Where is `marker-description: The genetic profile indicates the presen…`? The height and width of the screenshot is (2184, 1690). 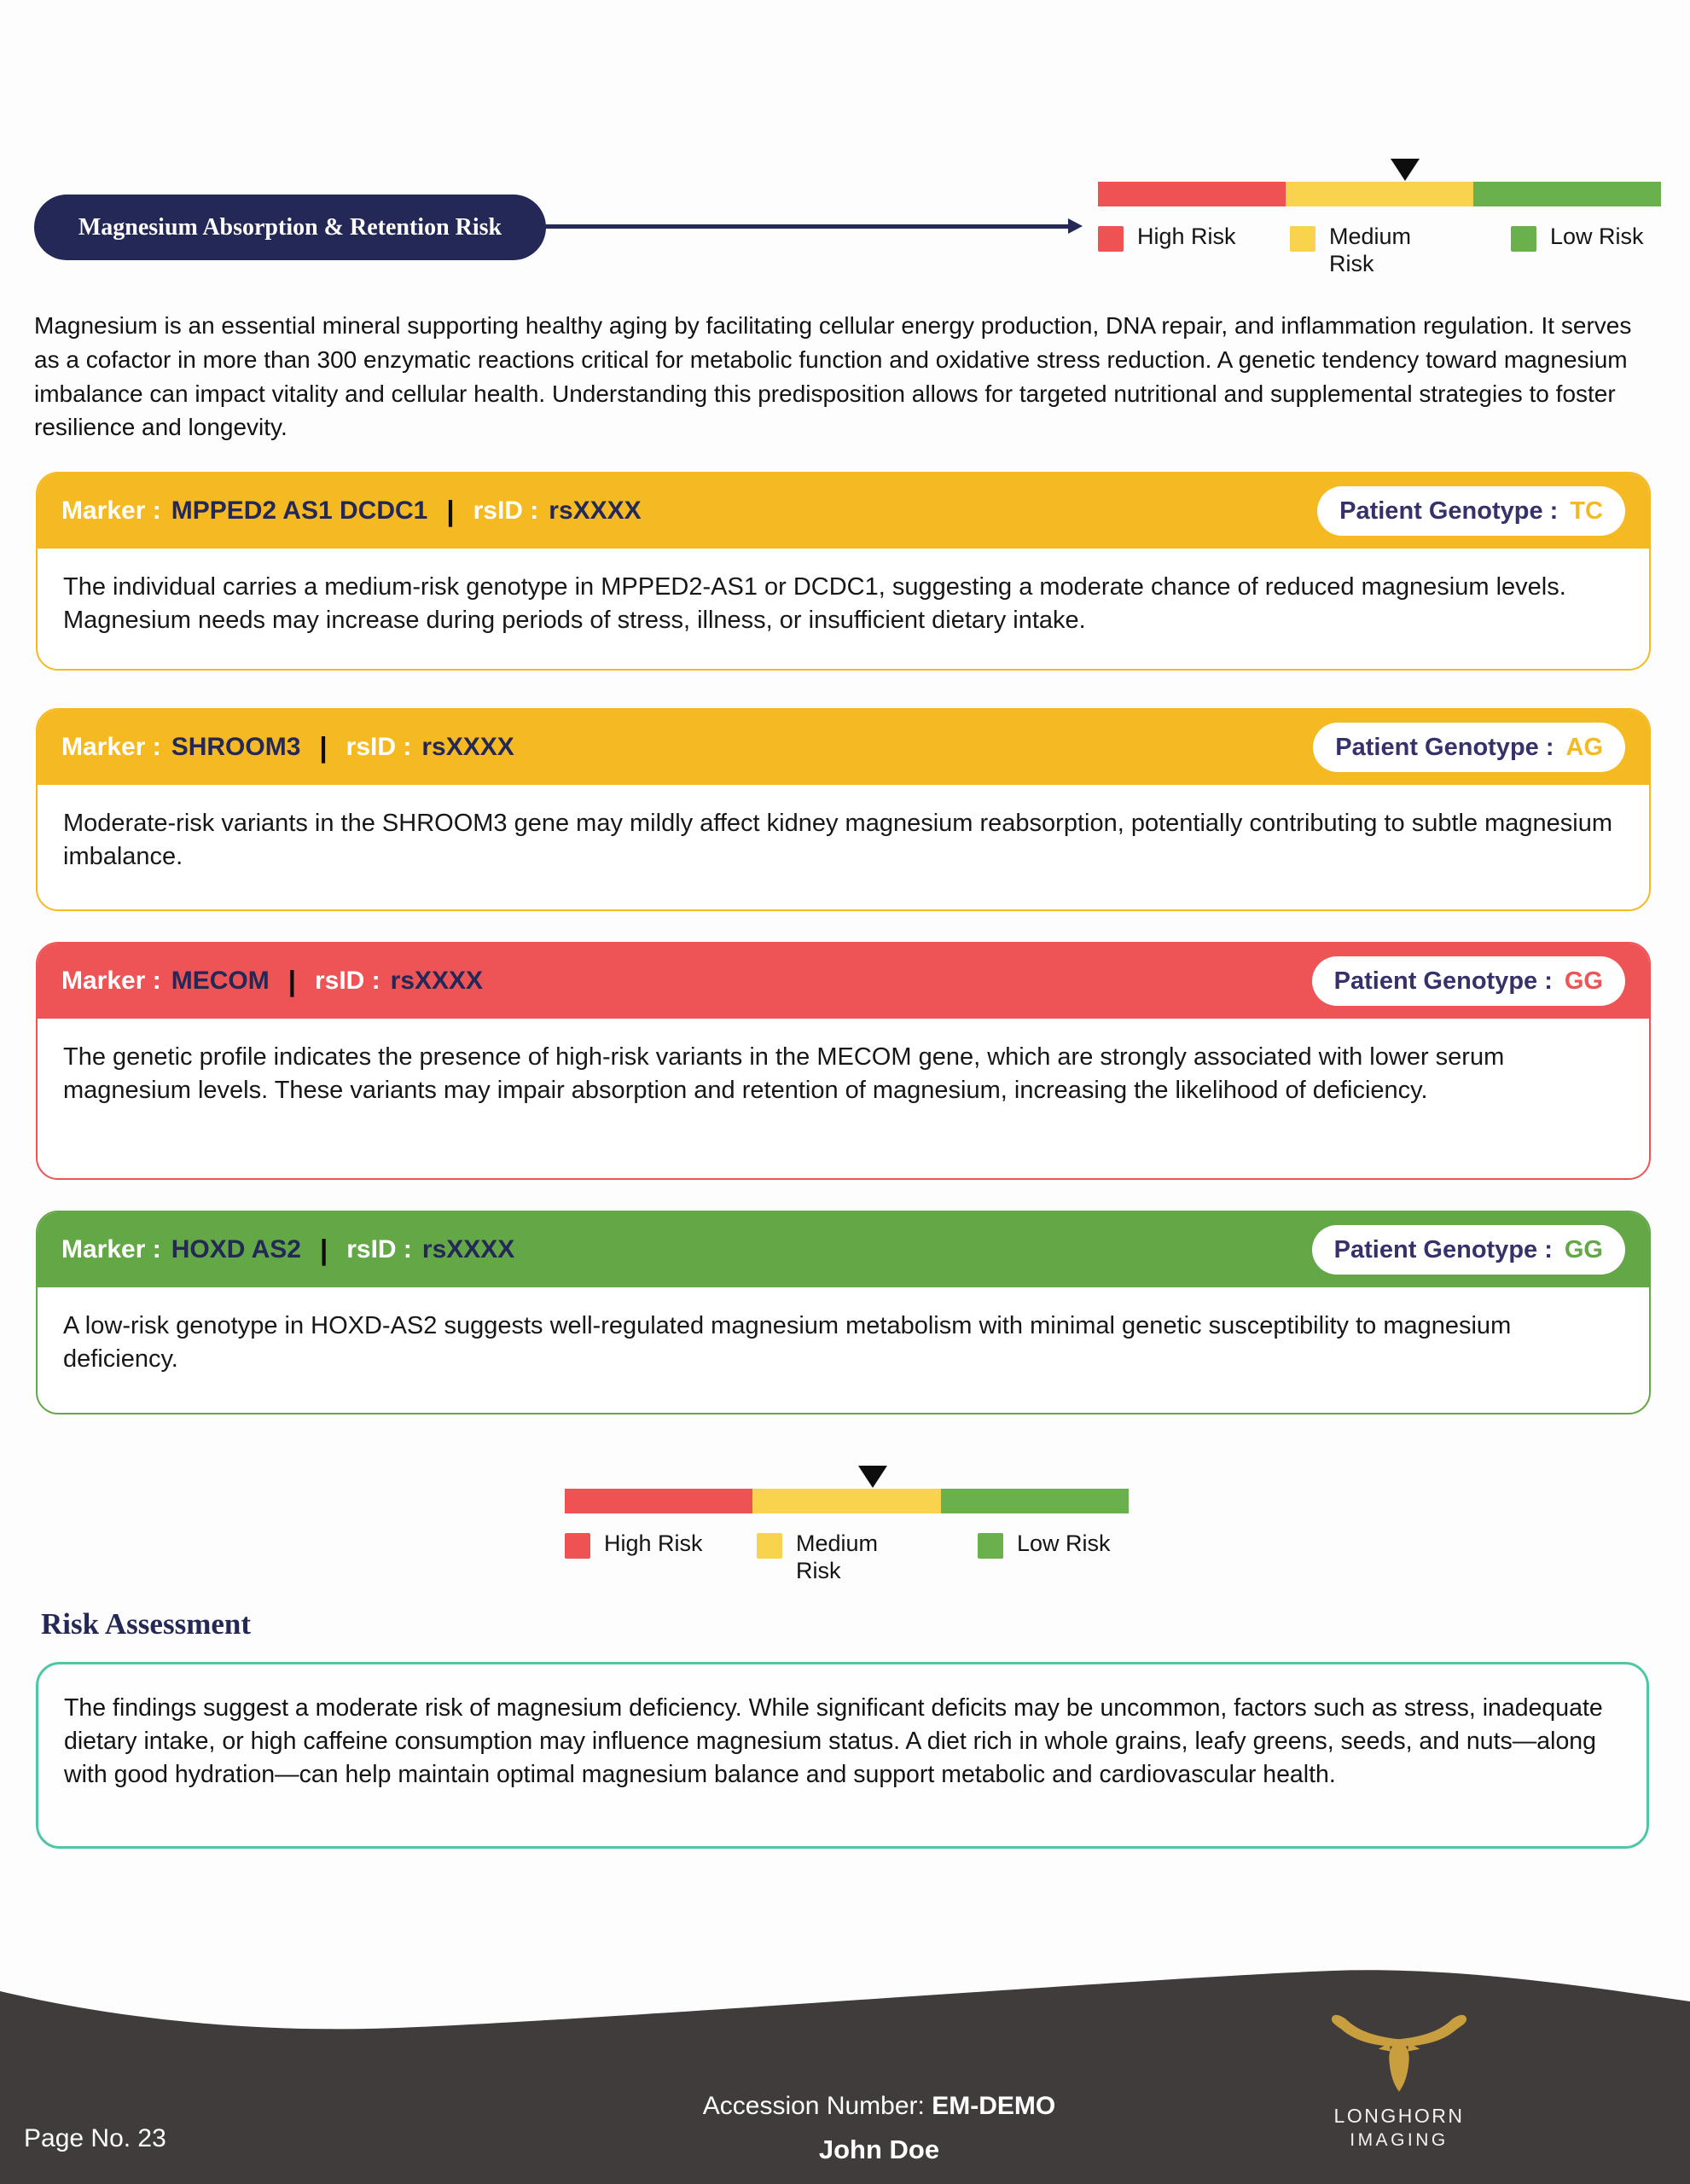 marker-description: The genetic profile indicates the presen… is located at coordinates (784, 1073).